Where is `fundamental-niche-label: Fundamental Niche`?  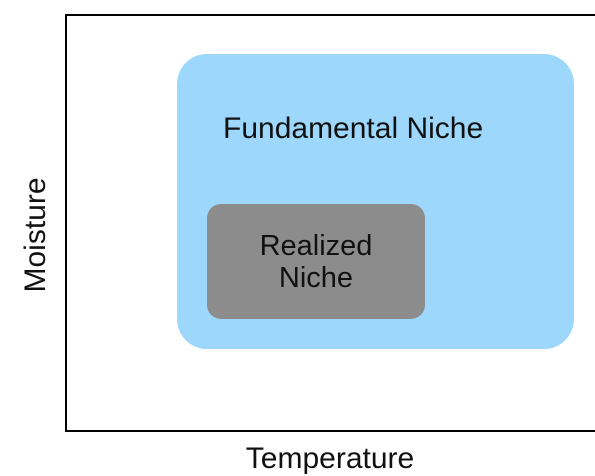 fundamental-niche-label: Fundamental Niche is located at coordinates (353, 128).